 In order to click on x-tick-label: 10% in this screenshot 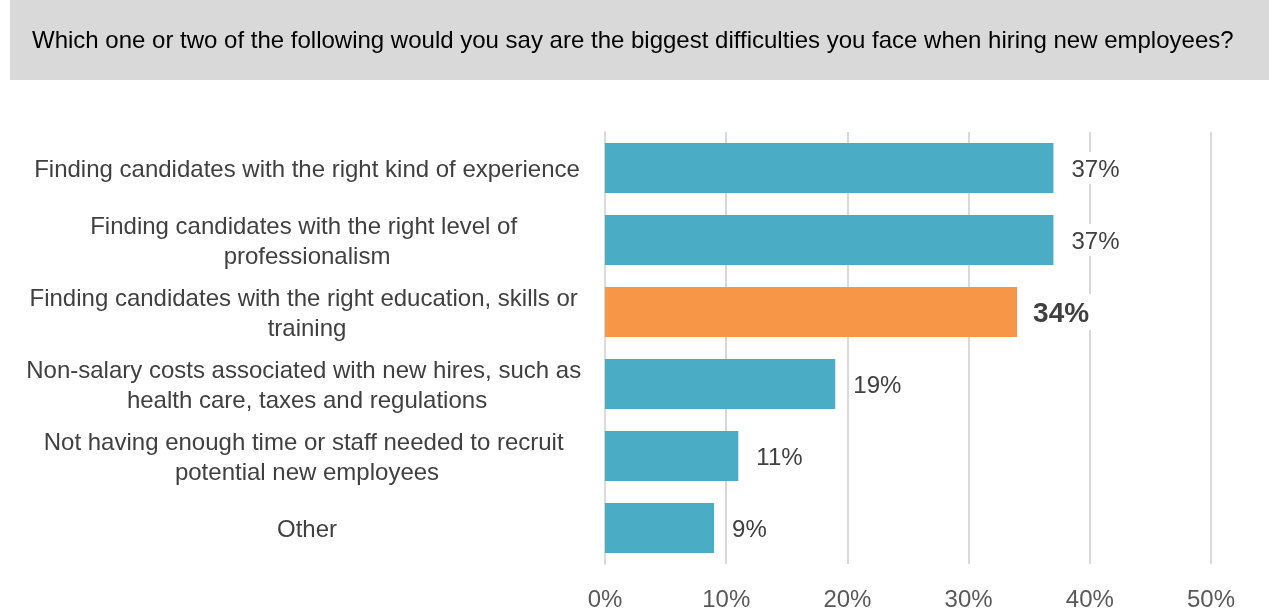, I will do `click(726, 597)`.